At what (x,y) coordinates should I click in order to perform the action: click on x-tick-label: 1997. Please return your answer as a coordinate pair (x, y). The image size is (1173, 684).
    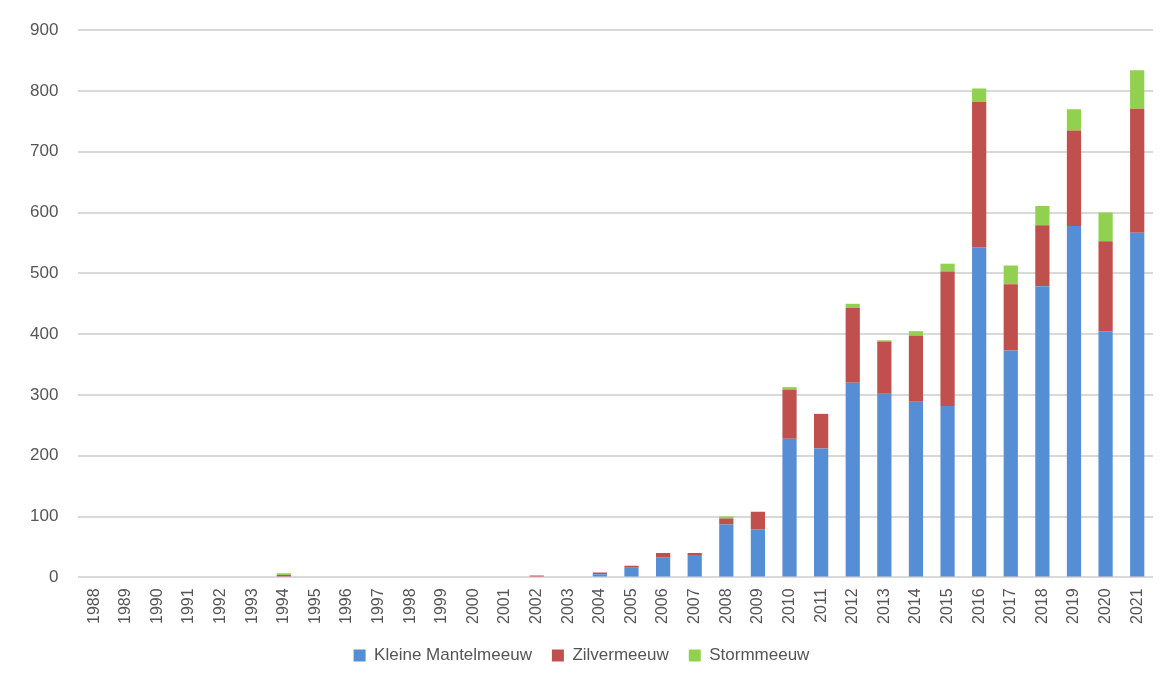
    Looking at the image, I should click on (378, 606).